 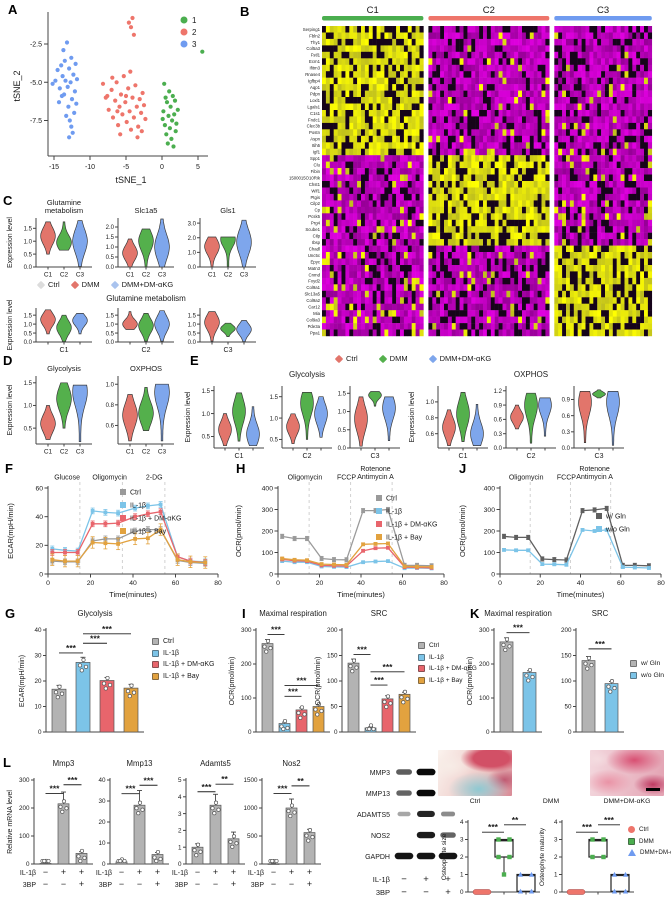 I want to click on svg-text: Igf1, so click(x=317, y=152).